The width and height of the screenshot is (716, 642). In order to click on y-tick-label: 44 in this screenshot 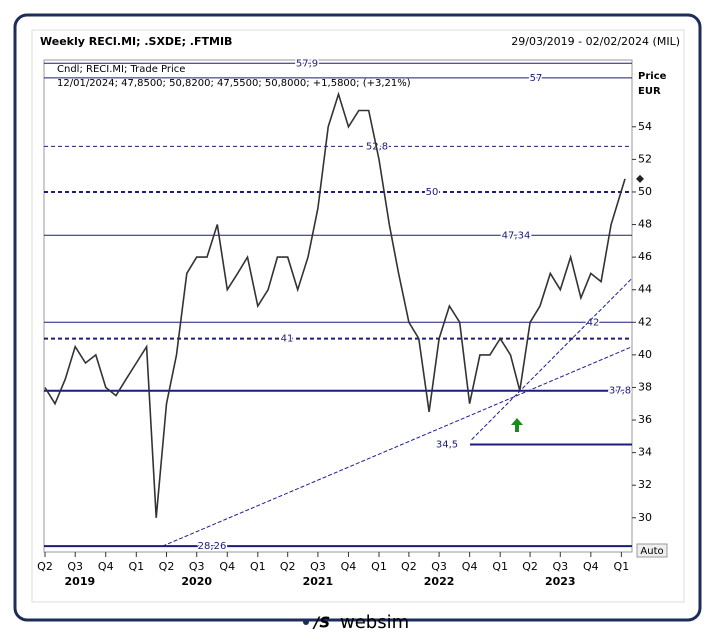, I will do `click(645, 289)`.